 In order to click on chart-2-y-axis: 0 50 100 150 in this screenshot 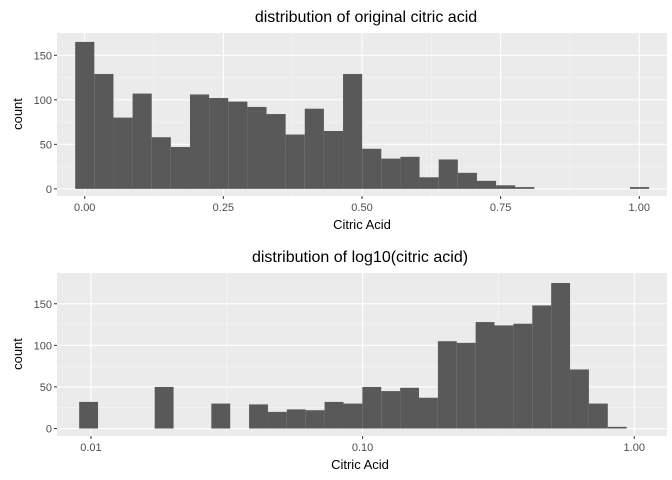, I will do `click(45, 367)`.